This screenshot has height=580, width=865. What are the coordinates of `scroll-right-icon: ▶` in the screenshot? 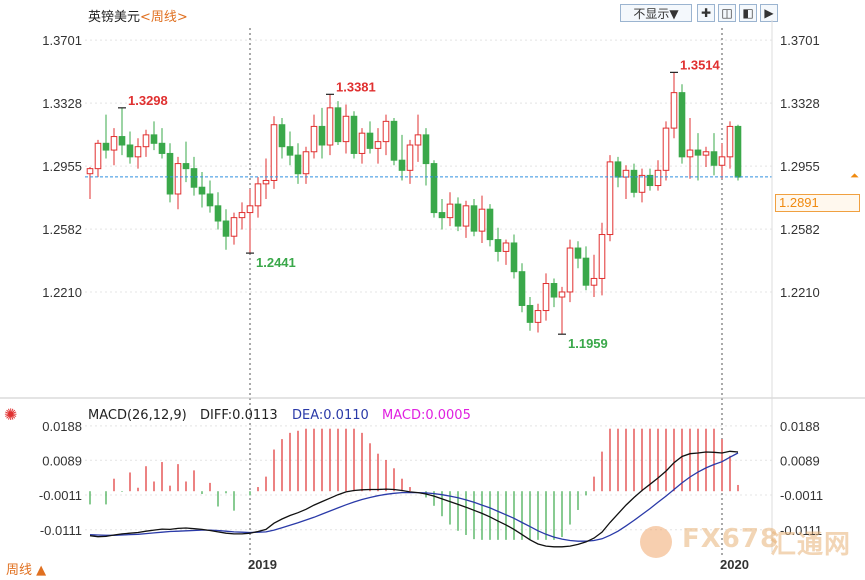 It's located at (769, 13).